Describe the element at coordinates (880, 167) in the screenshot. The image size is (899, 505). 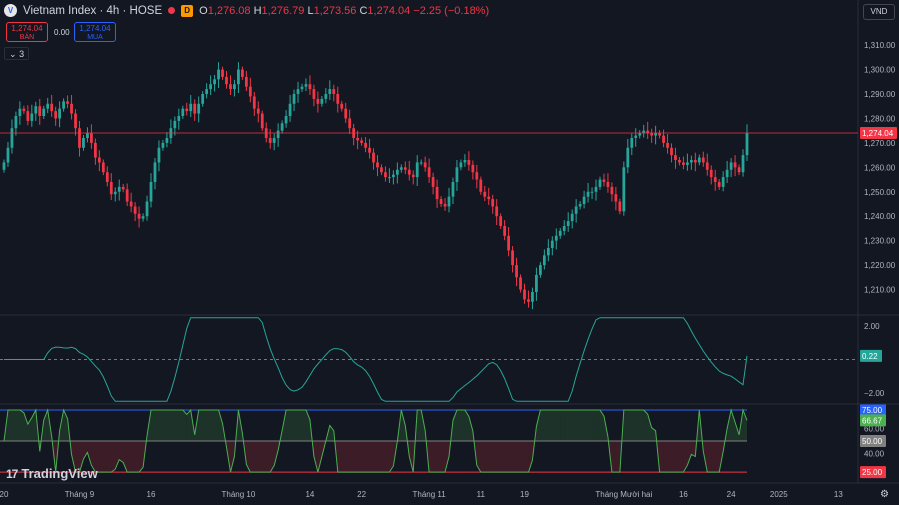
I see `price-tick-label: 1,260.00` at that location.